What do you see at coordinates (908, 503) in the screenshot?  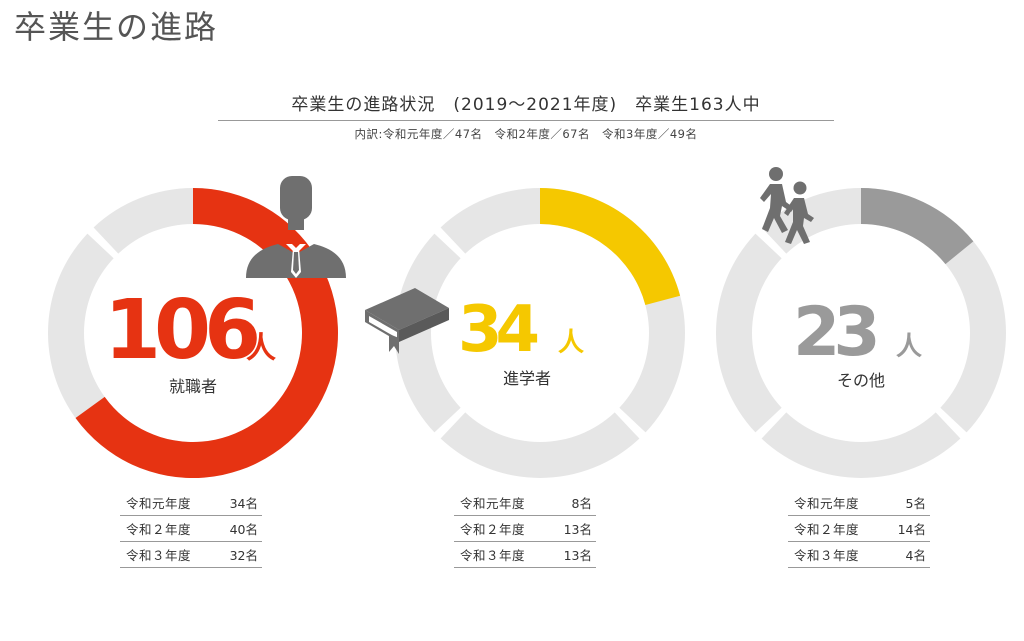 I see `year-value: 5名` at bounding box center [908, 503].